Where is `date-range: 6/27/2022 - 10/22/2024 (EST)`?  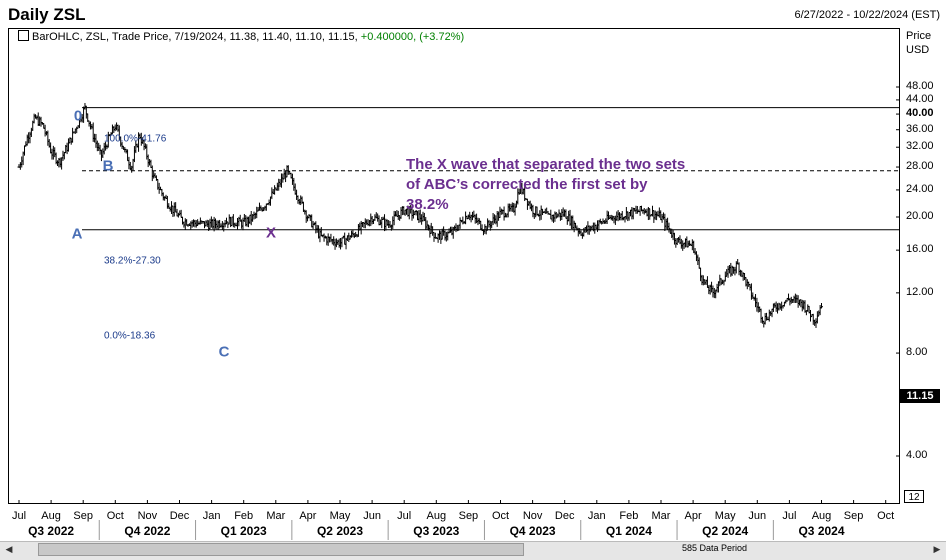 date-range: 6/27/2022 - 10/22/2024 (EST) is located at coordinates (867, 15).